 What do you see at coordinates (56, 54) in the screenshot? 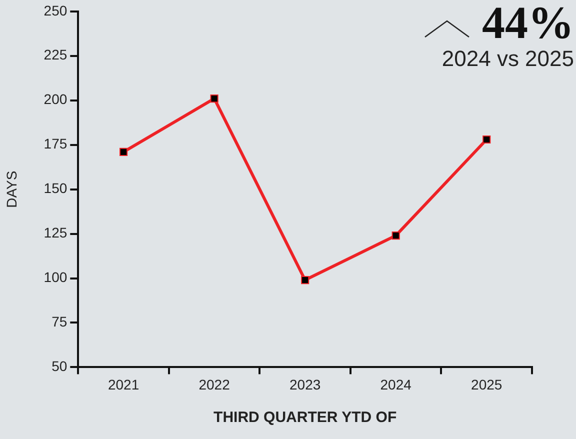
I see `y-tick-label: 225` at bounding box center [56, 54].